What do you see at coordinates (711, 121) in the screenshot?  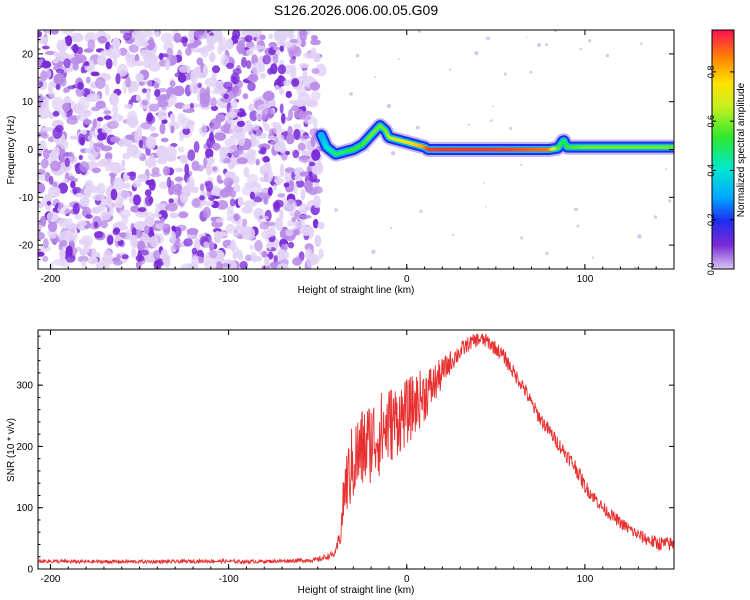 I see `colorbar-tick-label: 0.6` at bounding box center [711, 121].